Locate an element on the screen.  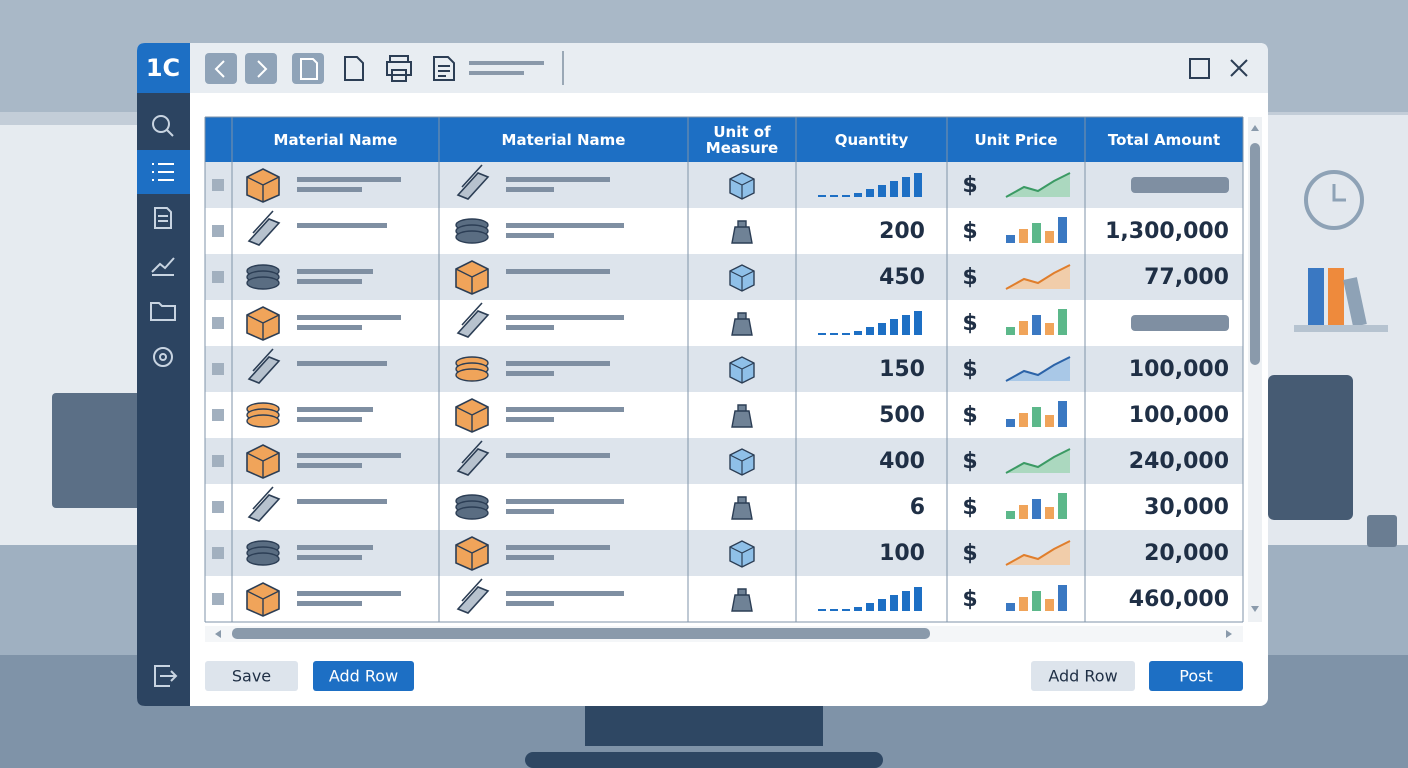
total-amount: 20,000 is located at coordinates (1186, 553).